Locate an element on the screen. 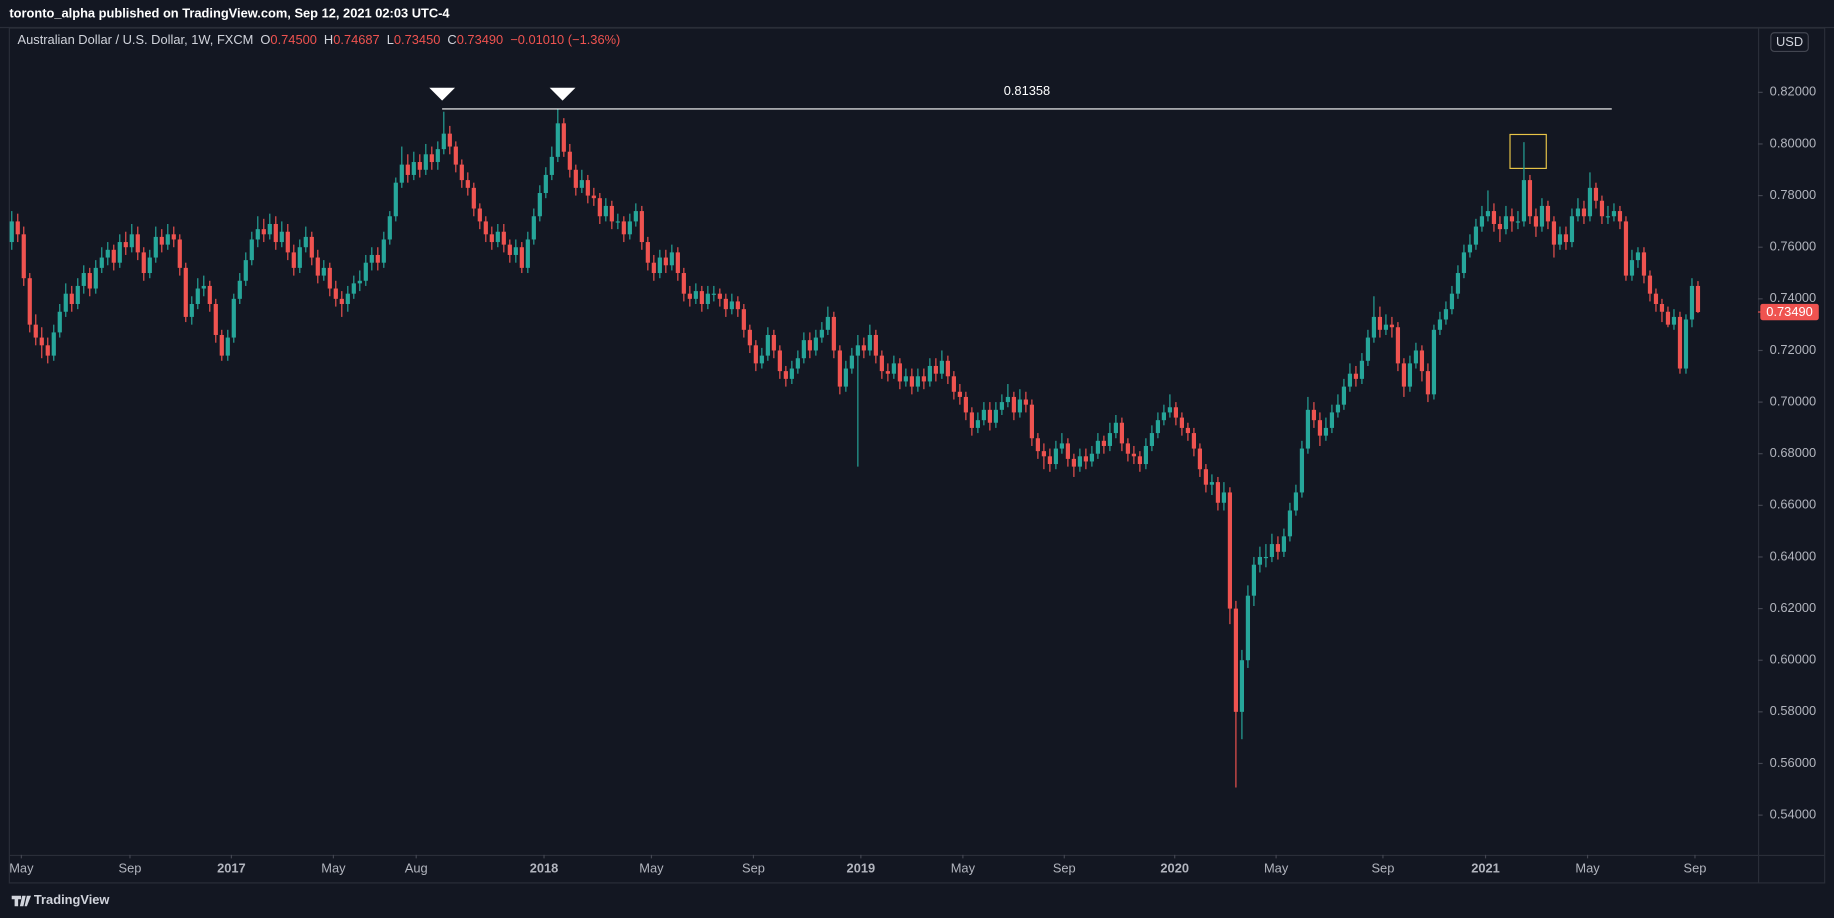 The width and height of the screenshot is (1834, 918). legend-close: 0.73490 is located at coordinates (480, 39).